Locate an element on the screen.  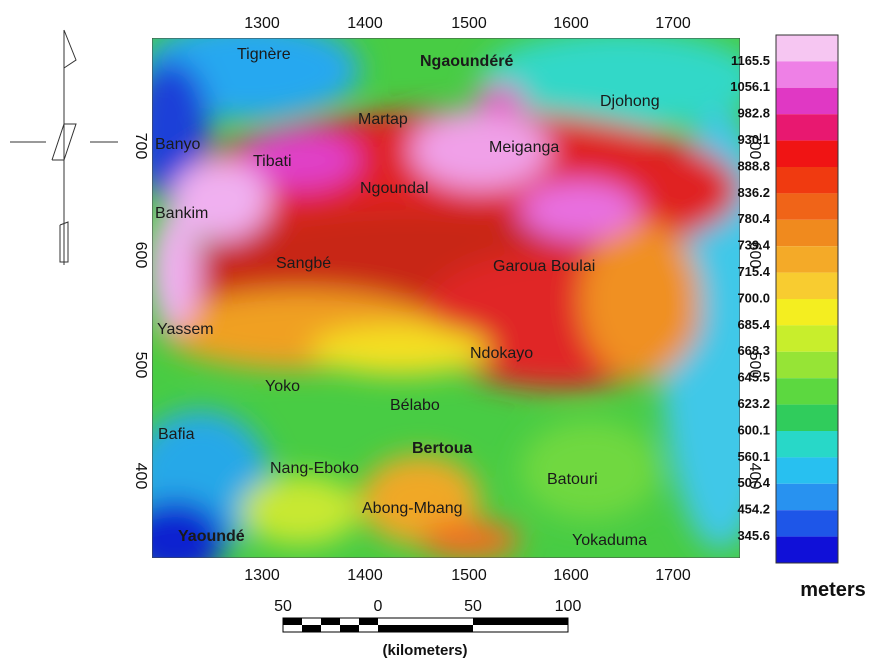
place-label: Batouri is located at coordinates (572, 479).